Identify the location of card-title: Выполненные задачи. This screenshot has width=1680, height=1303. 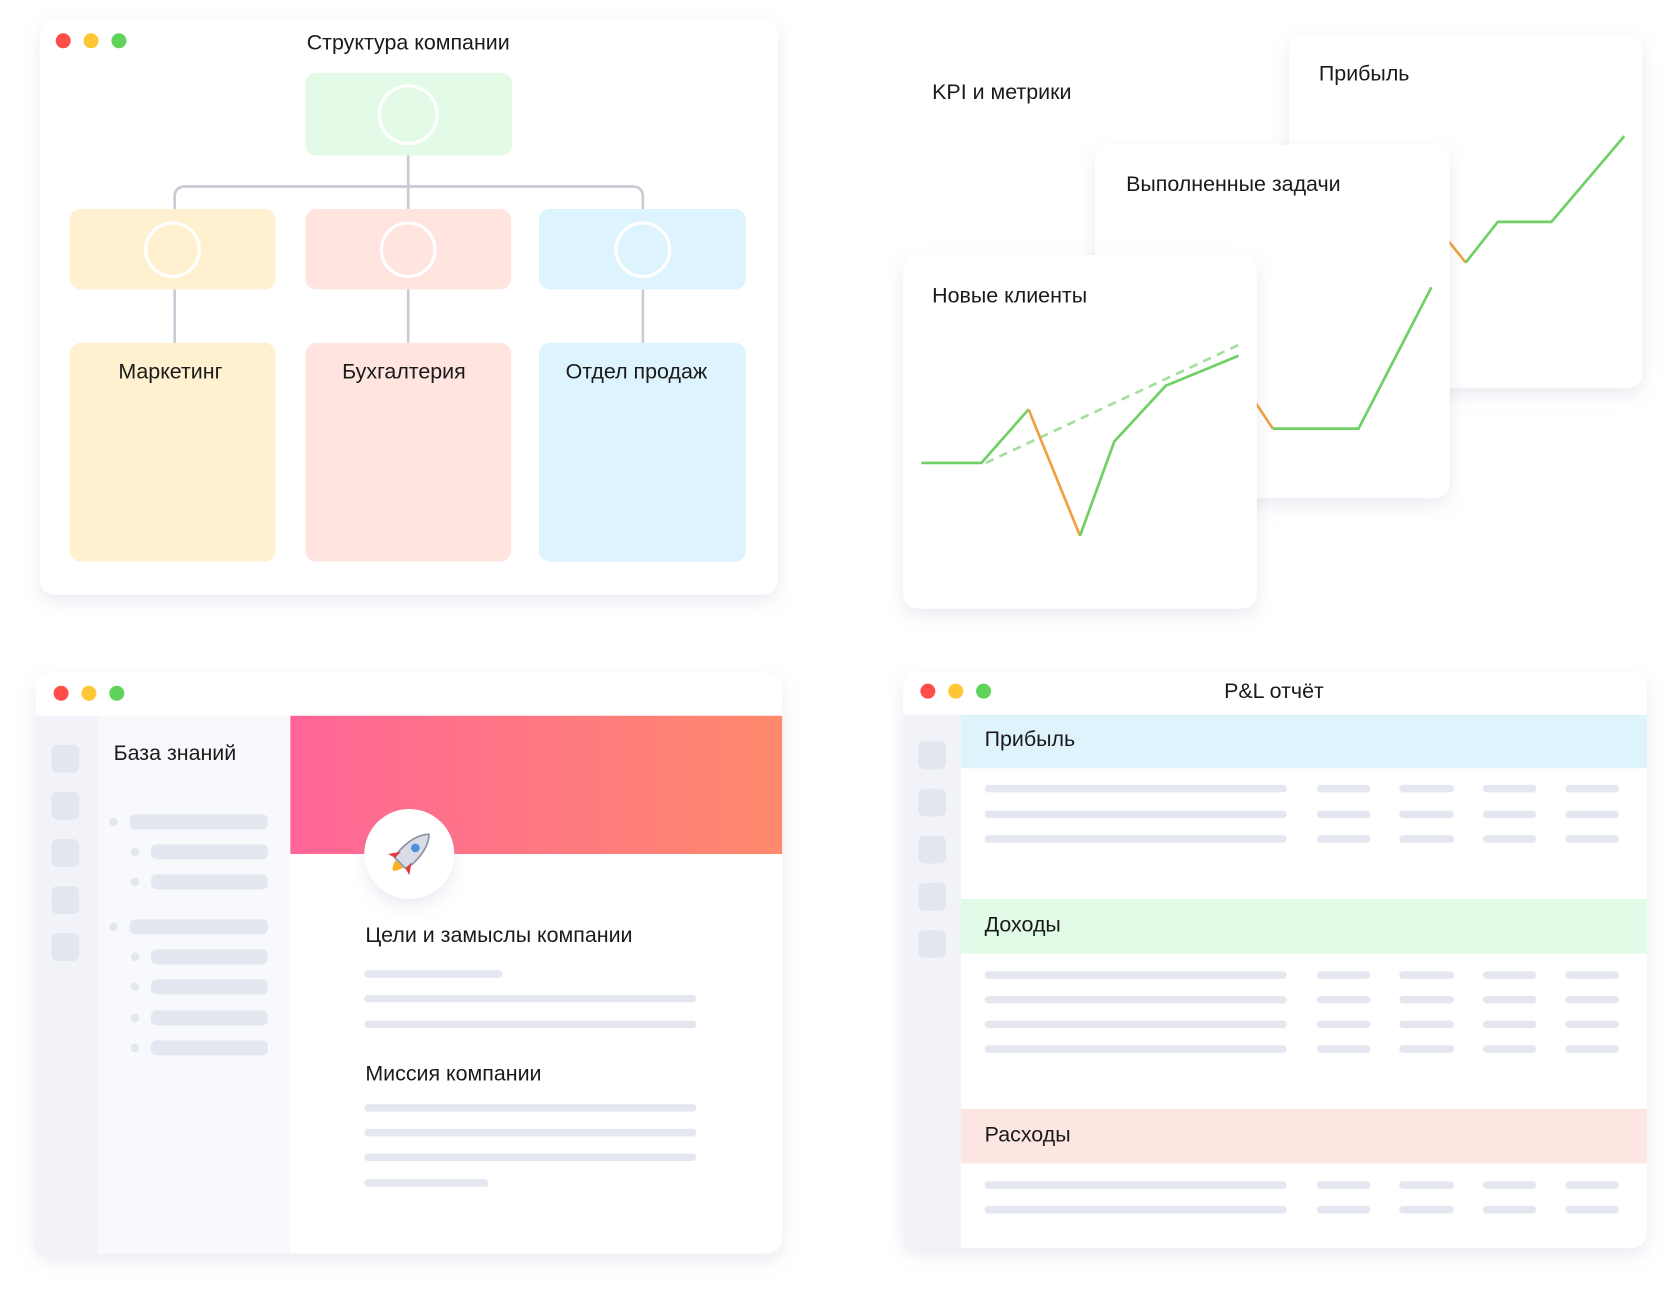
(1233, 184).